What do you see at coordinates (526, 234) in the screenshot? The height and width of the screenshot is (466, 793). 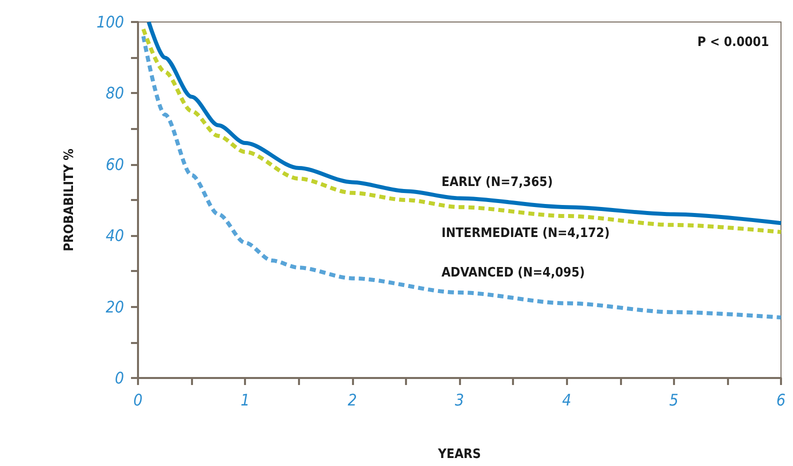 I see `series-label: INTERMEDIATE (N=4,172)` at bounding box center [526, 234].